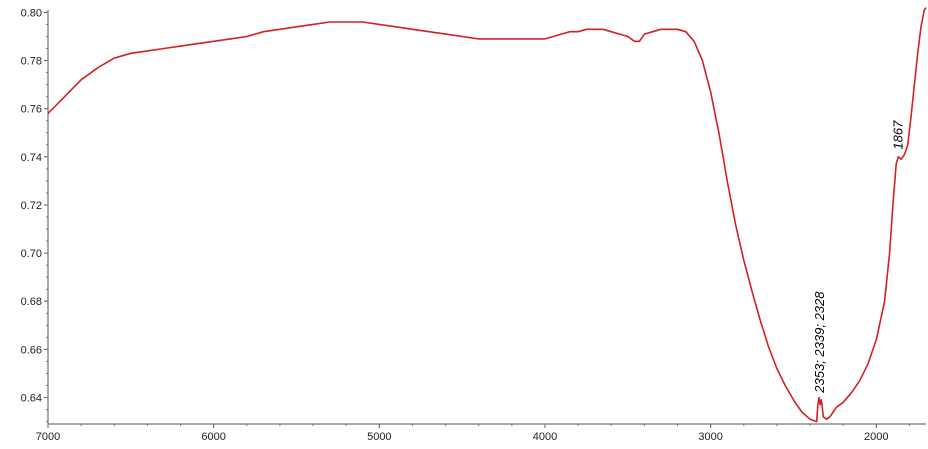  What do you see at coordinates (213, 437) in the screenshot?
I see `x-tick-label: 6000` at bounding box center [213, 437].